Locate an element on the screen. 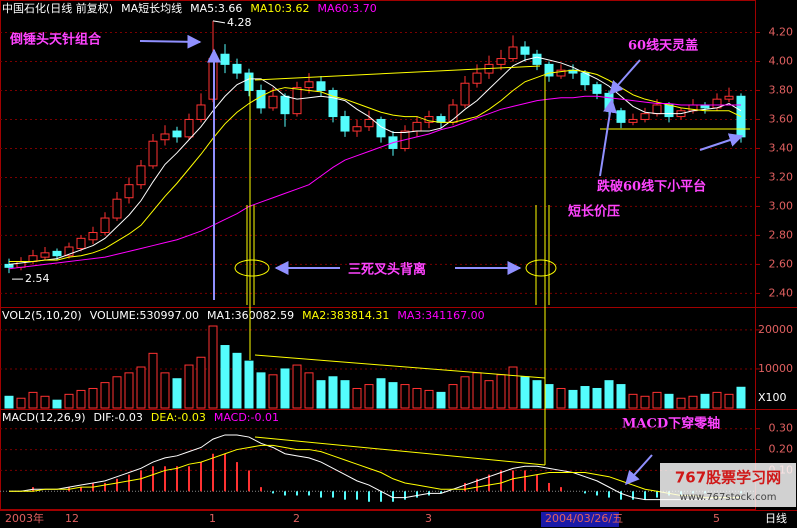  y-tick-label: 2.80 is located at coordinates (781, 234).